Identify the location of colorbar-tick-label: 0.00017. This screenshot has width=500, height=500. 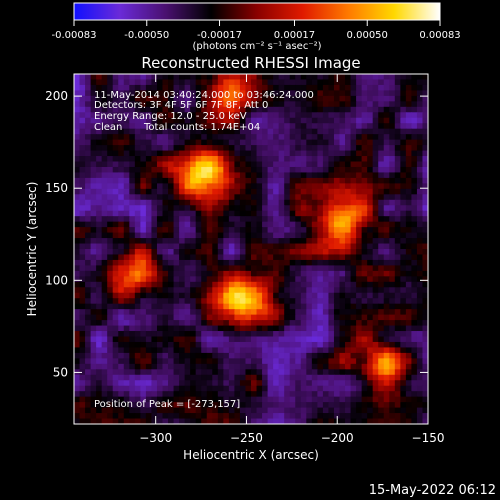
(294, 35).